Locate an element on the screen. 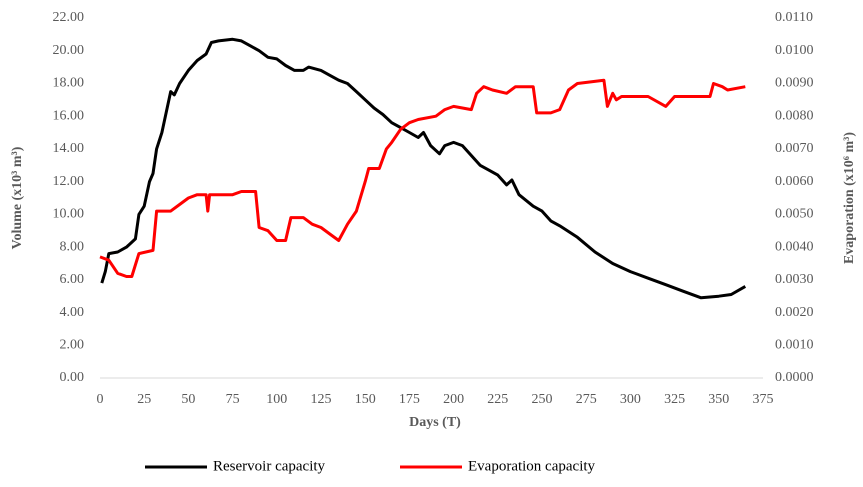 The height and width of the screenshot is (487, 863). x-tick-label: 75 is located at coordinates (233, 399).